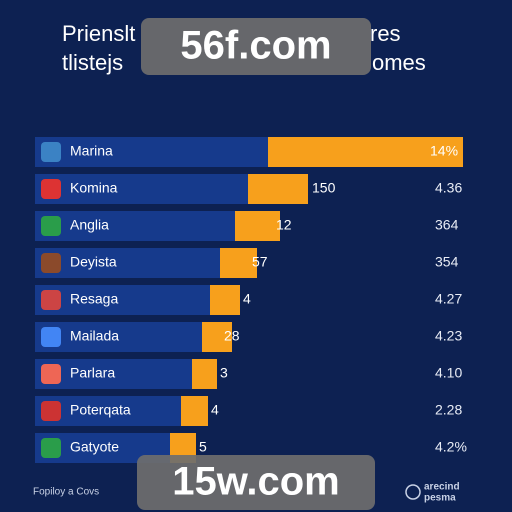 The image size is (512, 512). I want to click on title-line2: tlistejs, so click(92, 62).